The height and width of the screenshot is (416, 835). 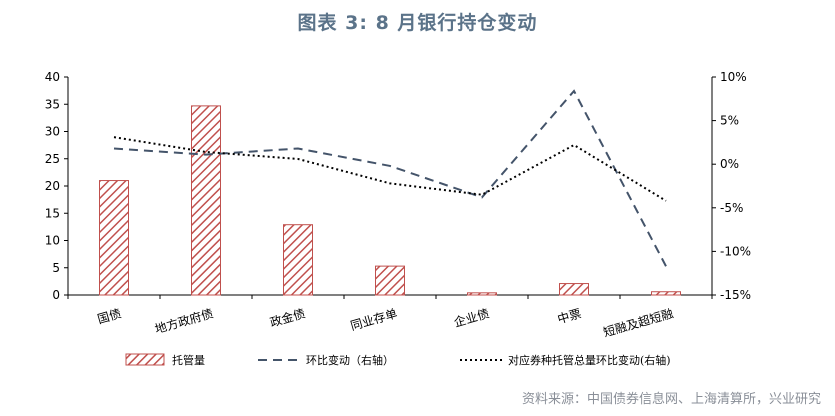 I want to click on bar-同业存单, so click(x=390, y=280).